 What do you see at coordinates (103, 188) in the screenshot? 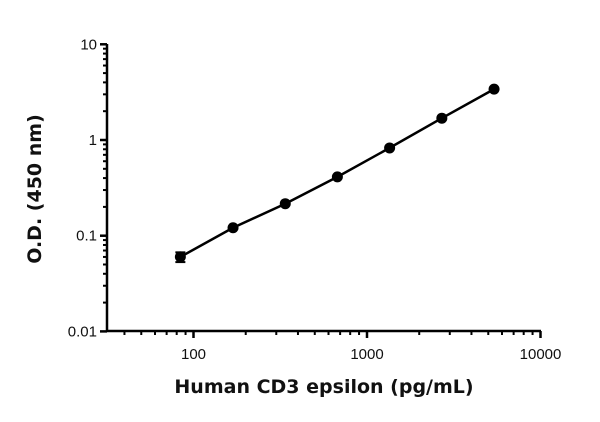
I see `y-axis-major-ticks` at bounding box center [103, 188].